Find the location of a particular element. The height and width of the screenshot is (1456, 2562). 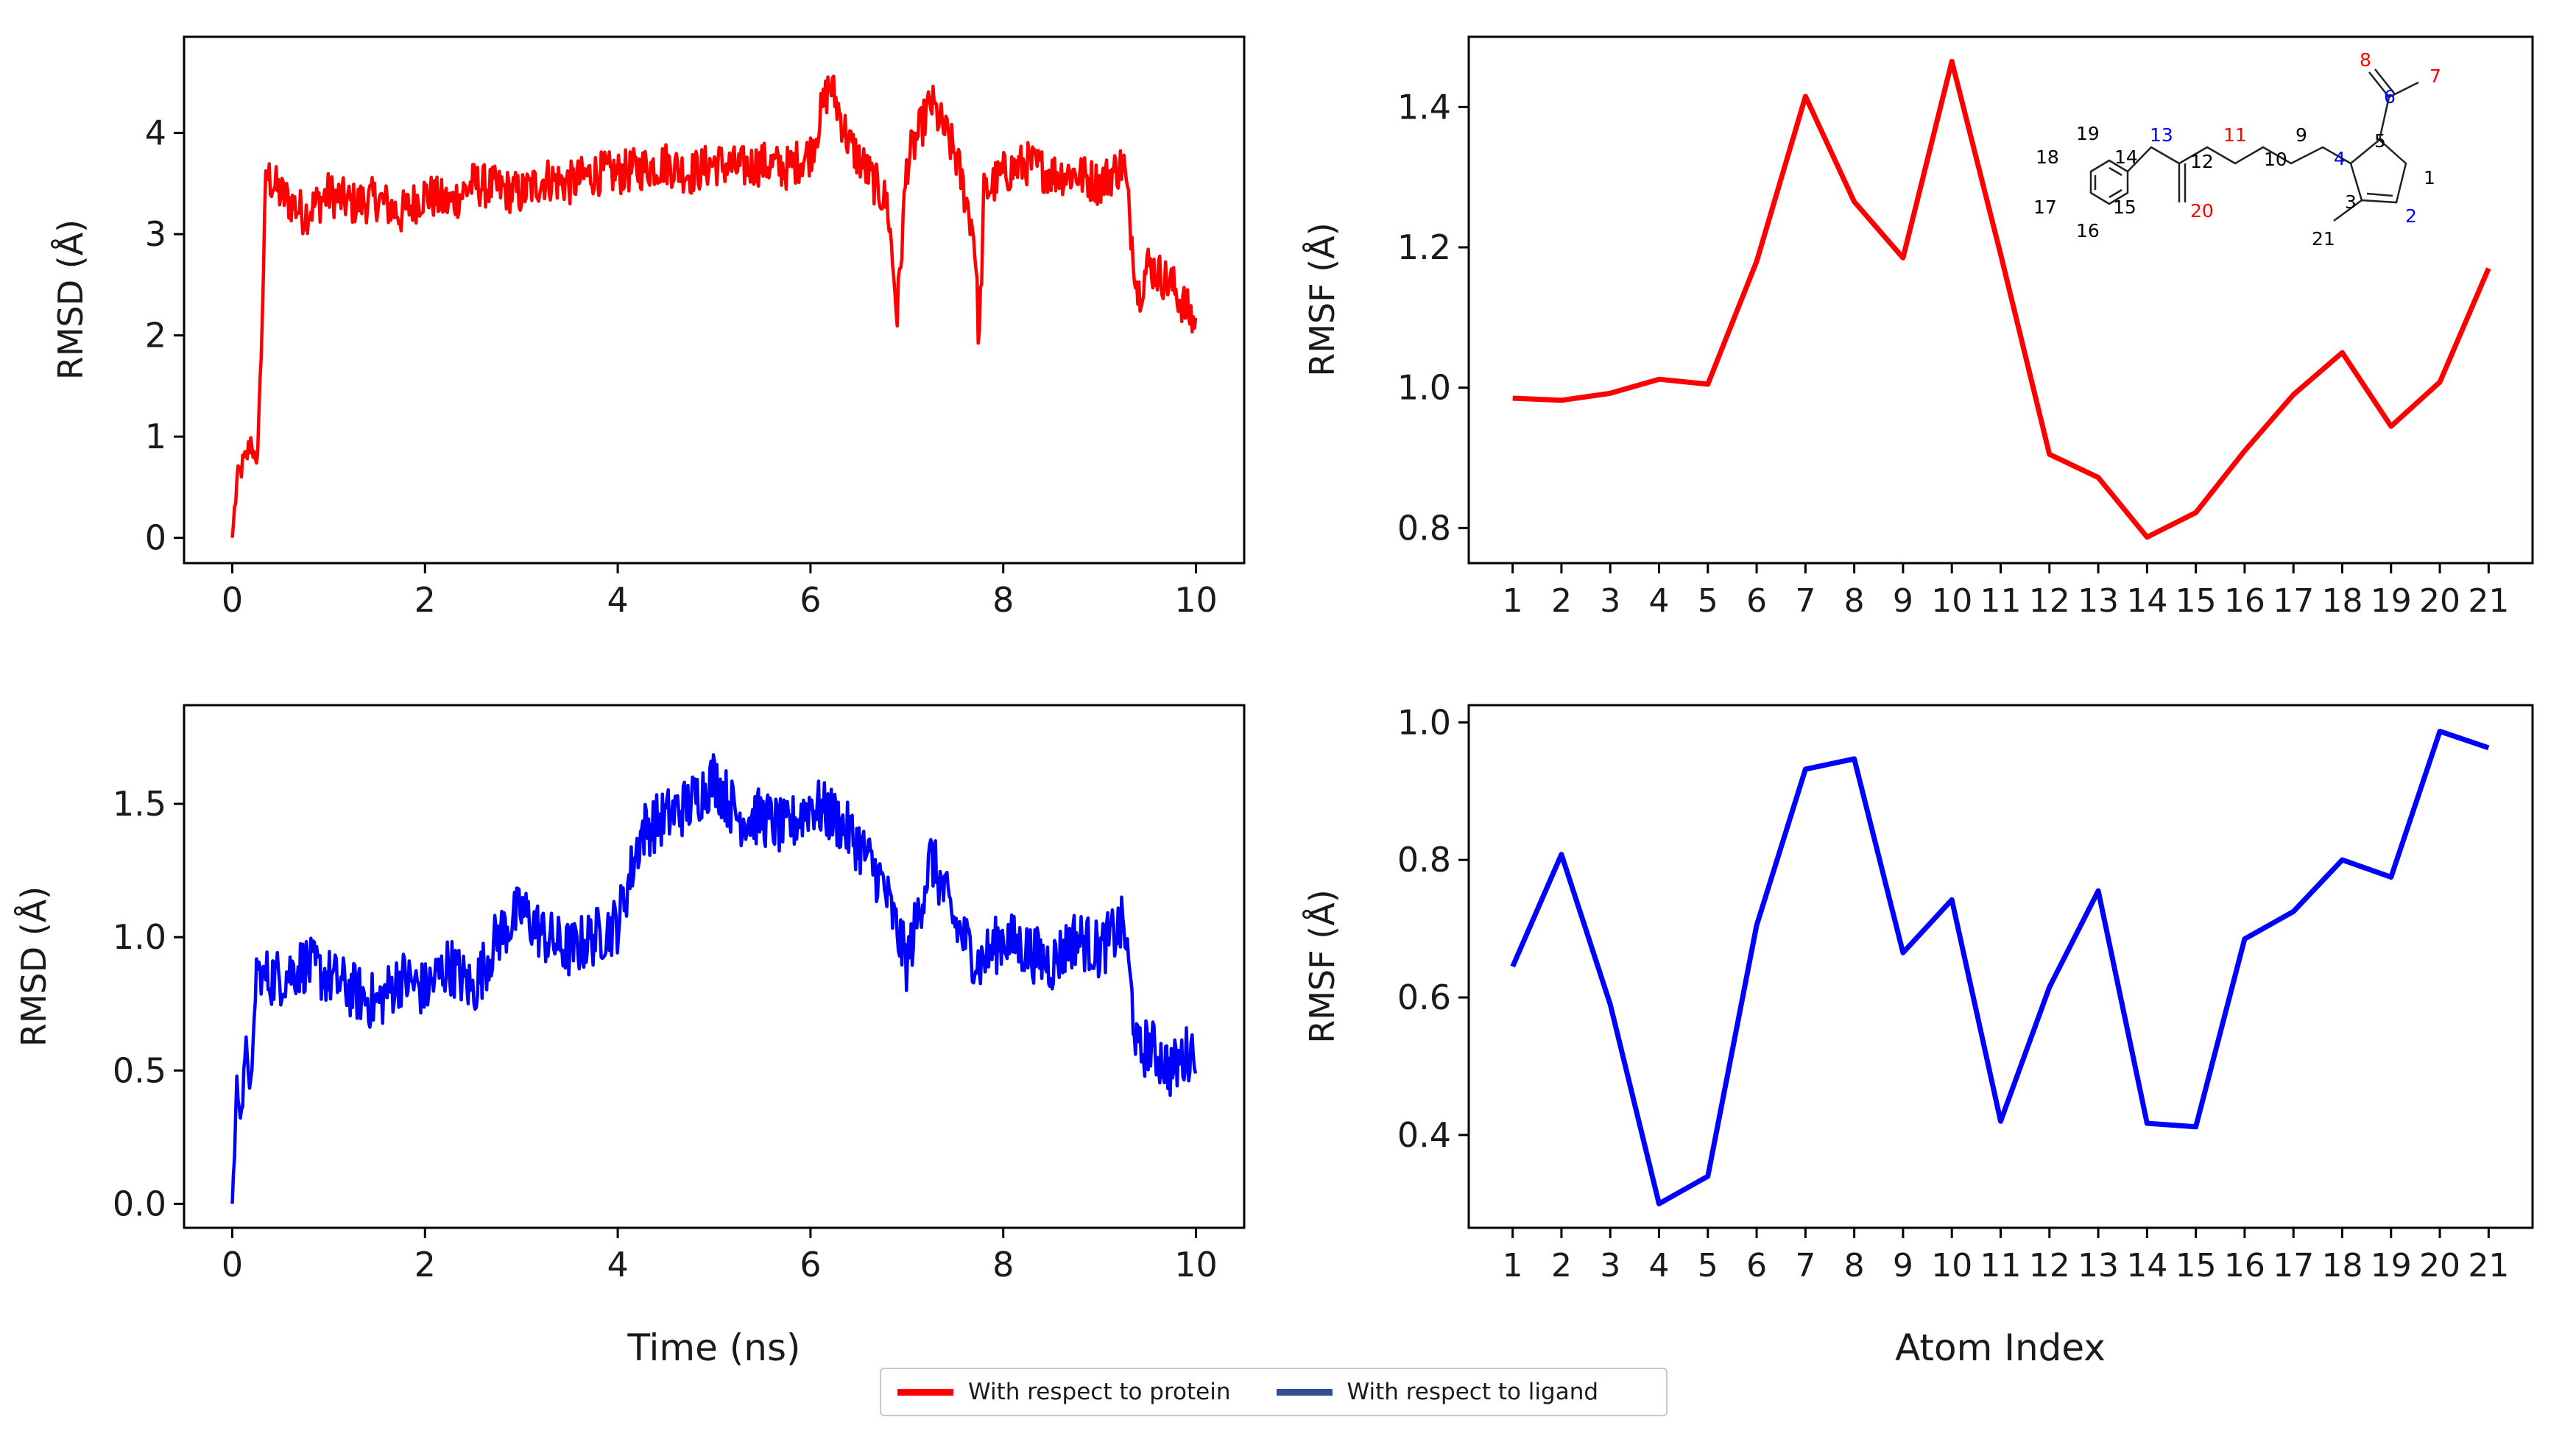

y-tick-label: 0.5 is located at coordinates (139, 1070).